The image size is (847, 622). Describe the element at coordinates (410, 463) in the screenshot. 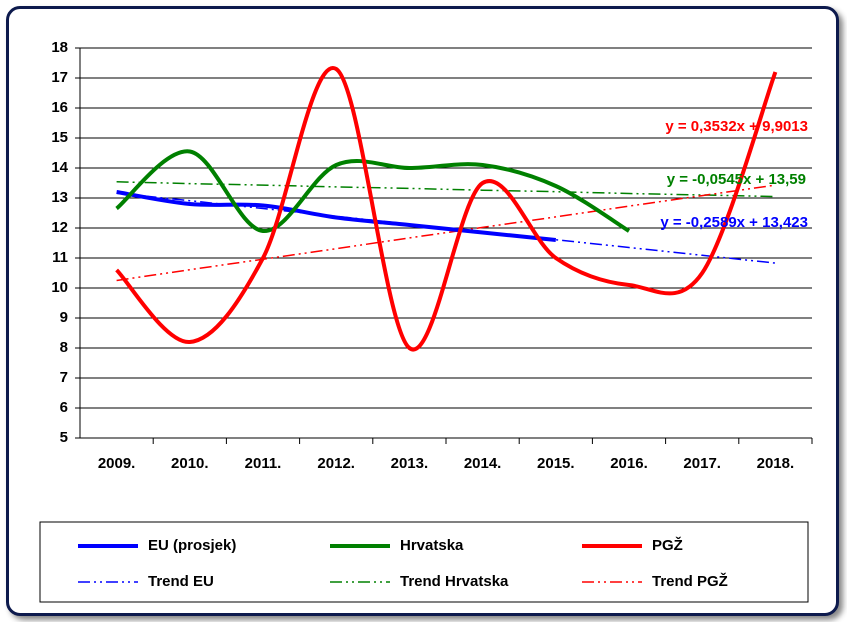

I see `x-tick-label: 2013.` at that location.